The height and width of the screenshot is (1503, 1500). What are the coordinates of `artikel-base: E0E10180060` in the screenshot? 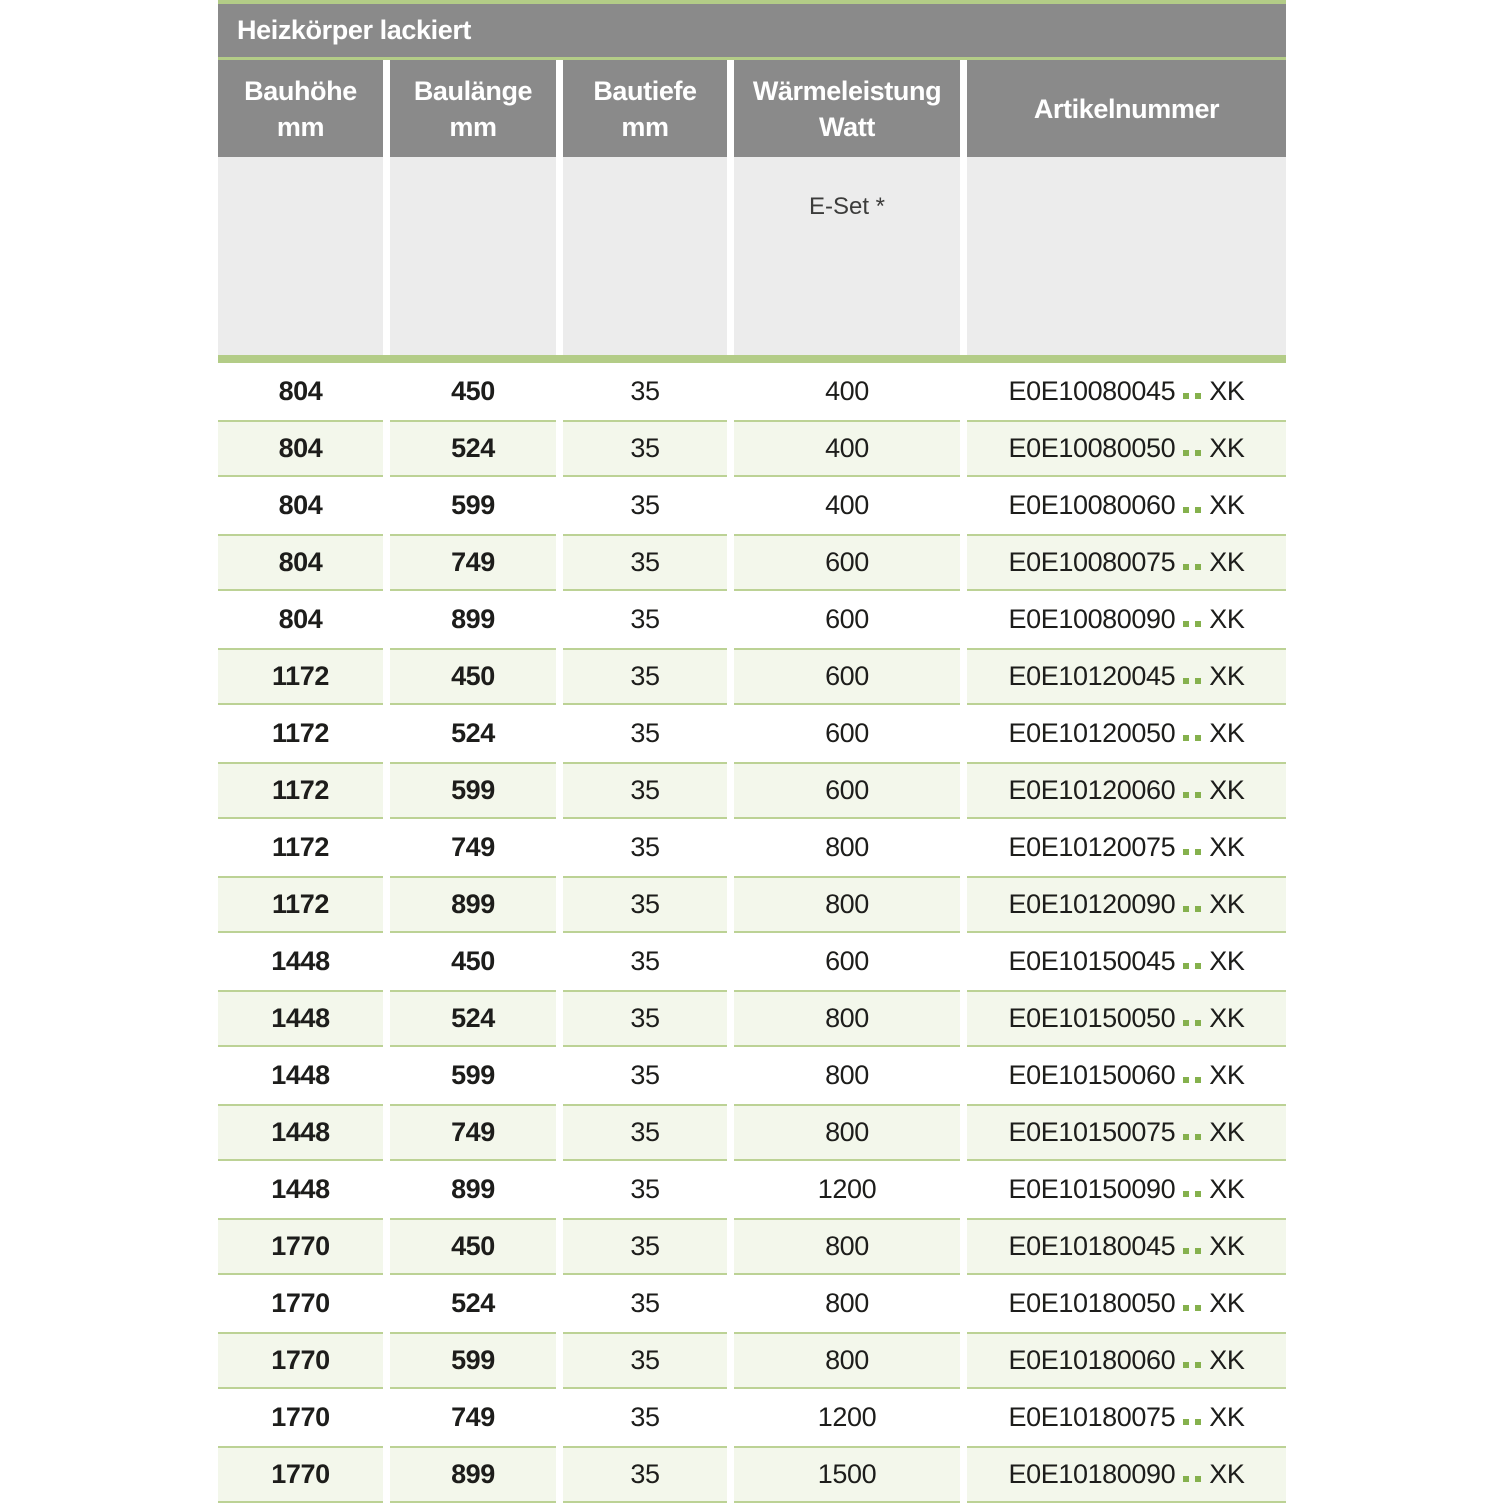 It's located at (1092, 1360).